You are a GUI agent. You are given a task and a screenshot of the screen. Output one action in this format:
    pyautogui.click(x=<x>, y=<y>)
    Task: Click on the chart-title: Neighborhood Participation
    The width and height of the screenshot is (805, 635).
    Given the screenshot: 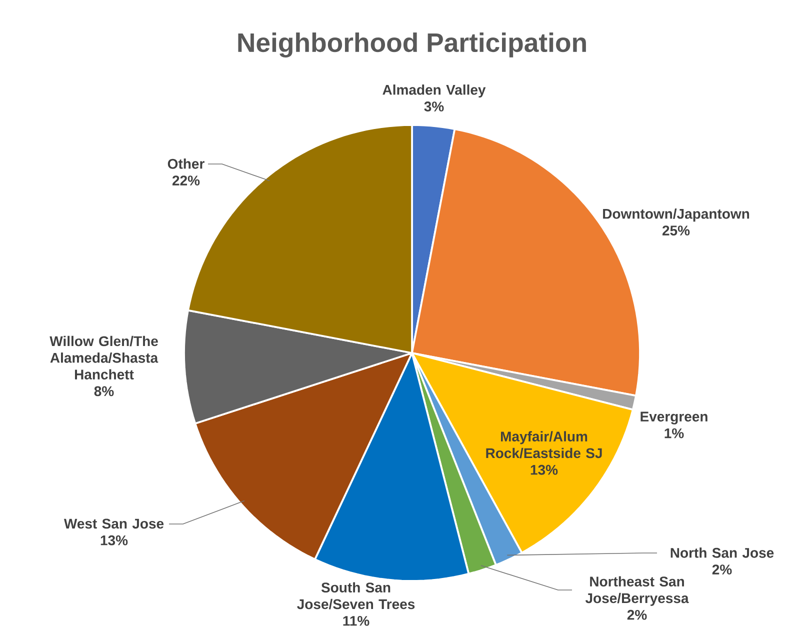 What is the action you would take?
    pyautogui.click(x=412, y=45)
    